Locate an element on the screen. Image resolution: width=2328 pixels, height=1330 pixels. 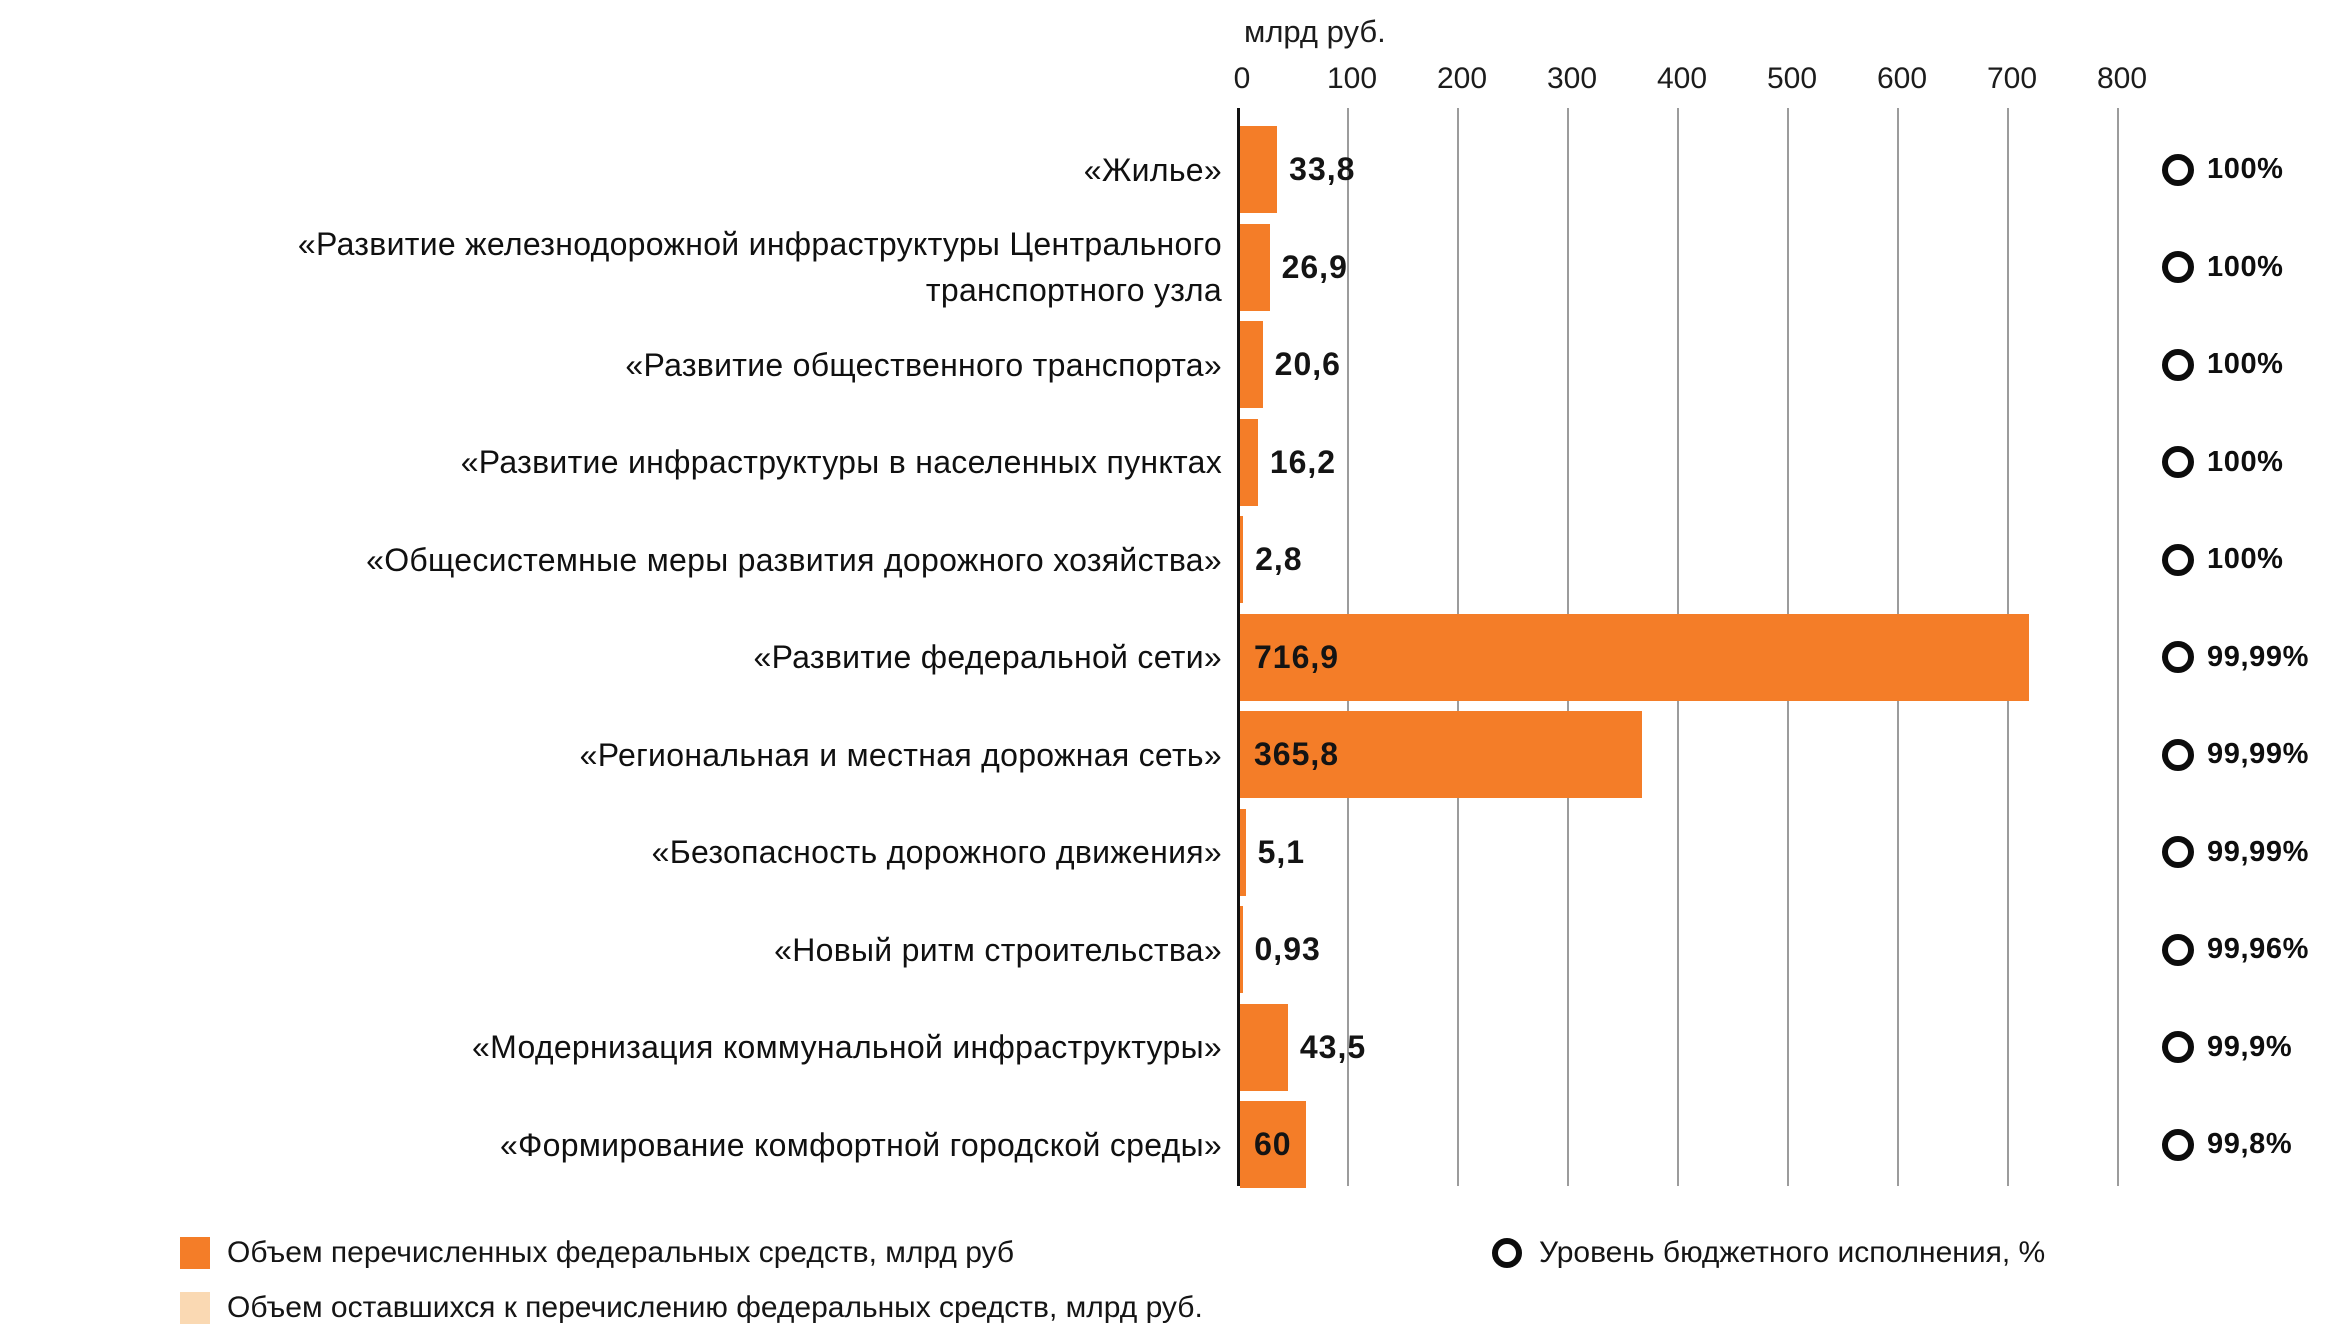
bar-value-label: 16,2 is located at coordinates (1303, 461).